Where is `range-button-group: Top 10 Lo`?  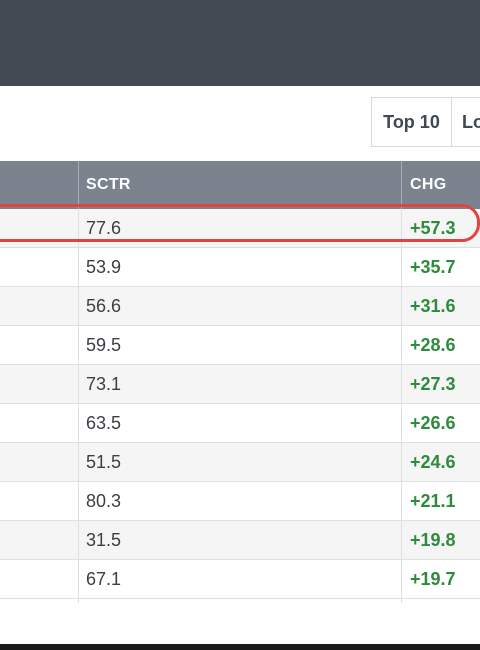
range-button-group: Top 10 Lo is located at coordinates (425, 122).